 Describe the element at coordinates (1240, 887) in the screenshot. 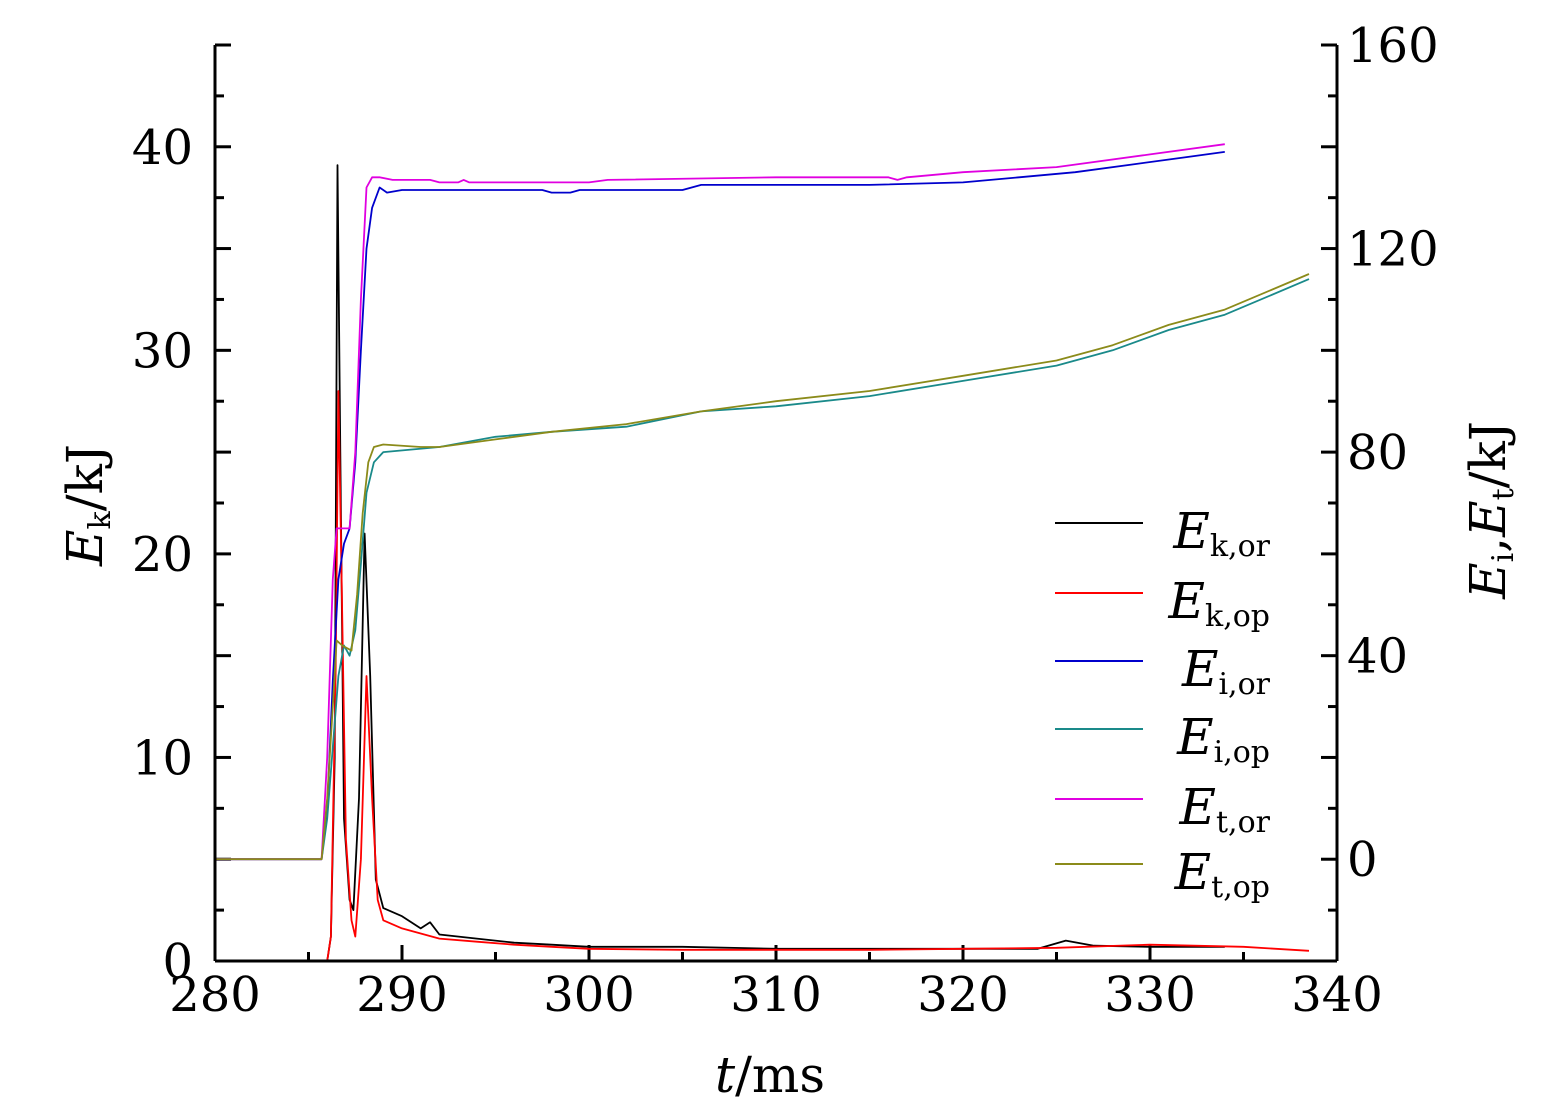

I see `legend-label-sub: t,op` at that location.